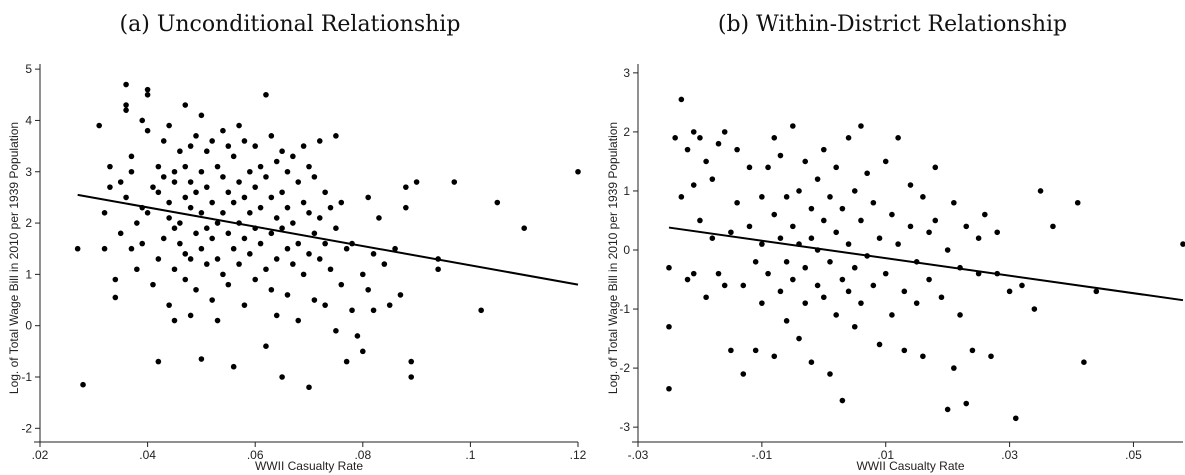  I want to click on panel-a-y-tick-label: 0, so click(28, 326).